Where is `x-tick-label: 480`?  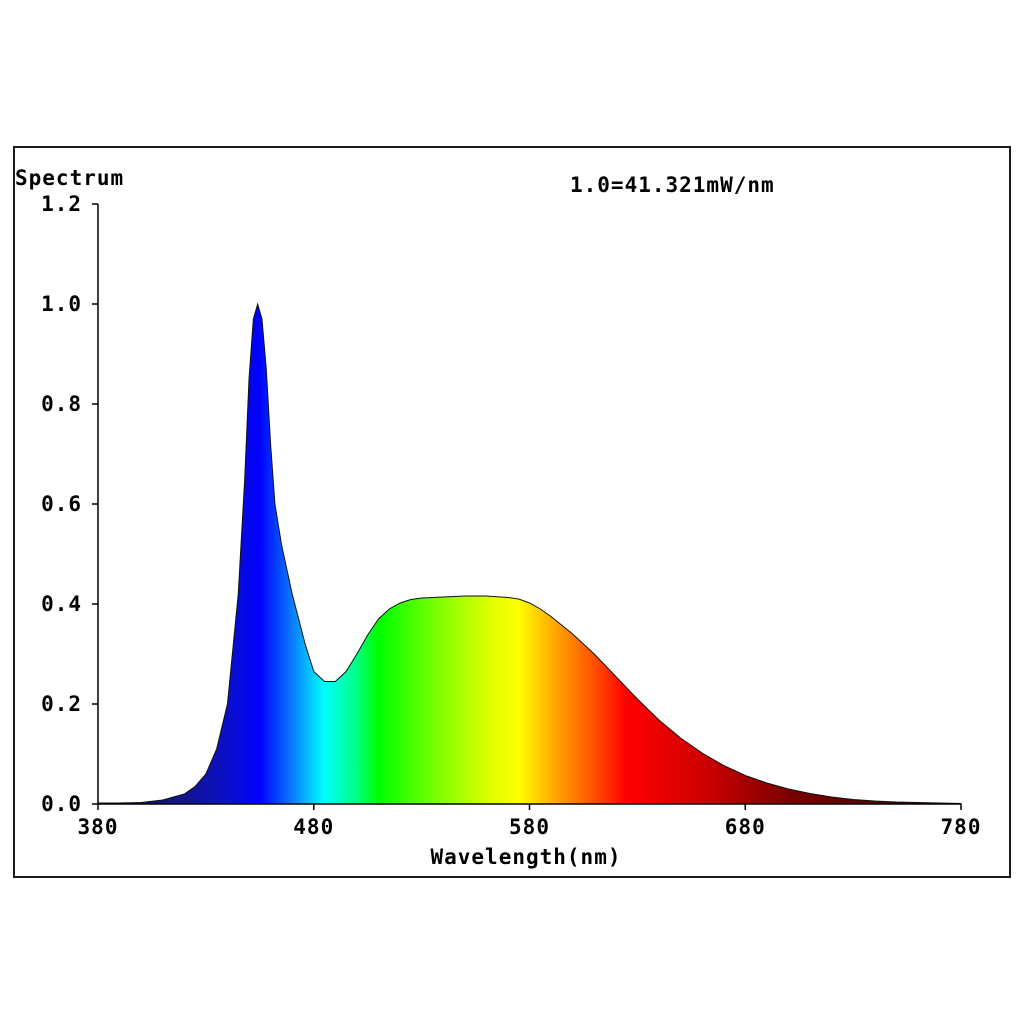 x-tick-label: 480 is located at coordinates (313, 827).